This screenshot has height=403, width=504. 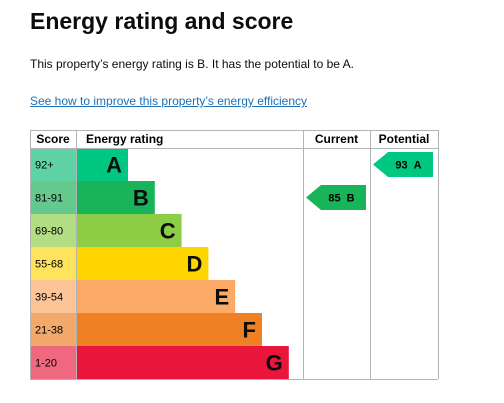 What do you see at coordinates (49, 297) in the screenshot?
I see `score-label: 39-54` at bounding box center [49, 297].